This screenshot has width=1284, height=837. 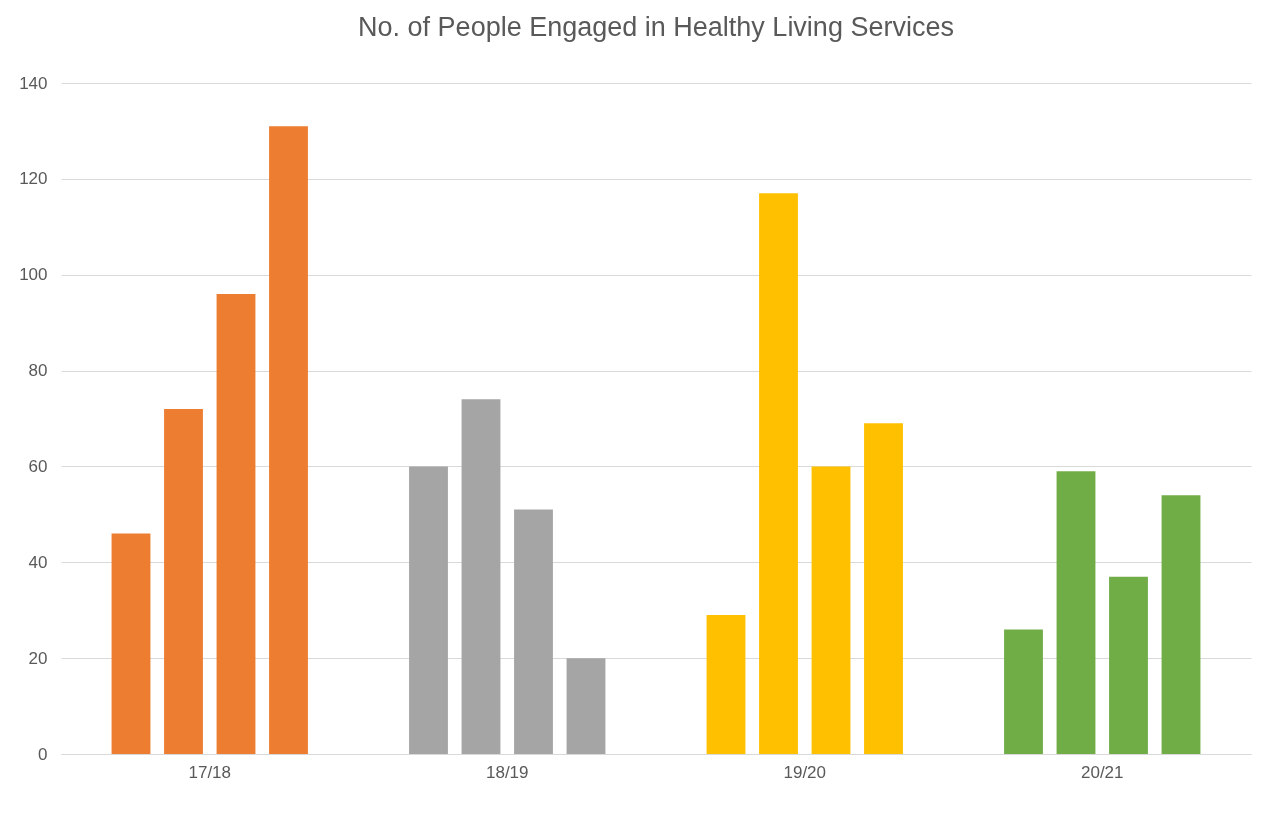 I want to click on y-tick-label: 40, so click(x=38, y=562).